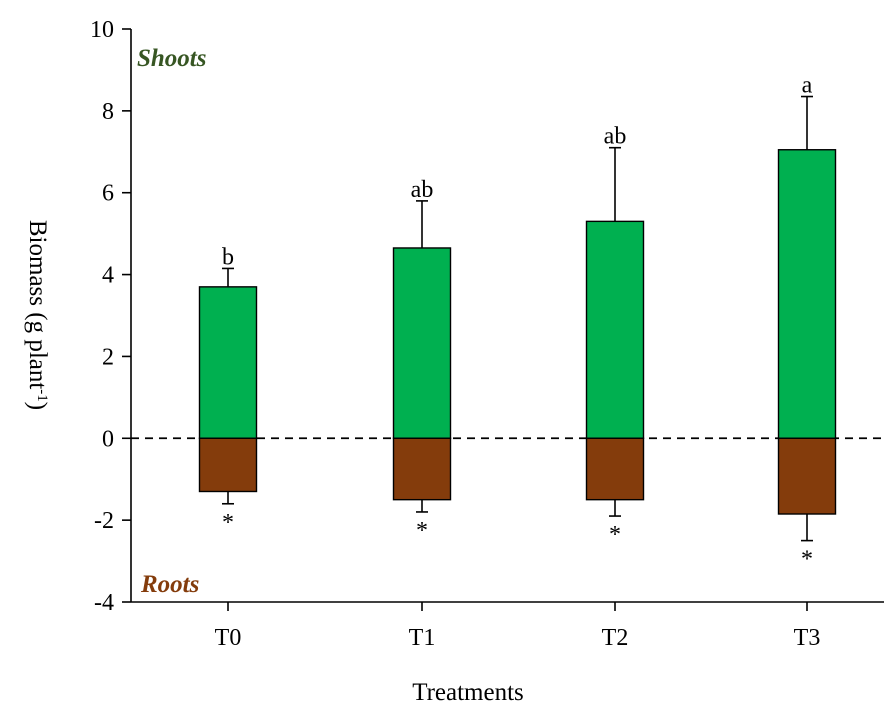 Image resolution: width=886 pixels, height=715 pixels. I want to click on root-bar-t0, so click(228, 465).